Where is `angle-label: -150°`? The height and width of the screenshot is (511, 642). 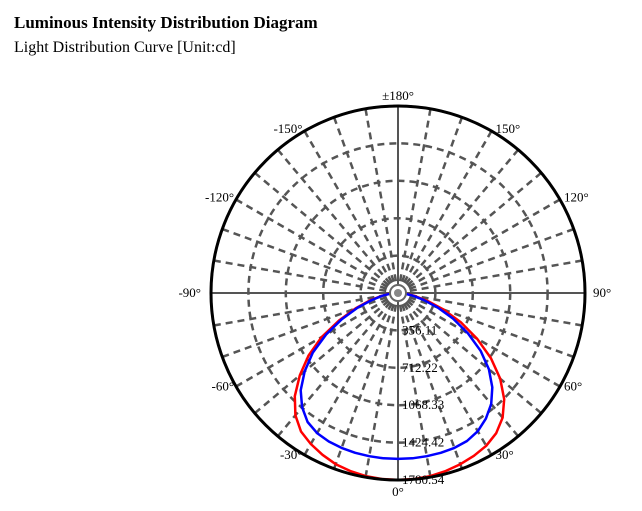 angle-label: -150° is located at coordinates (287, 128).